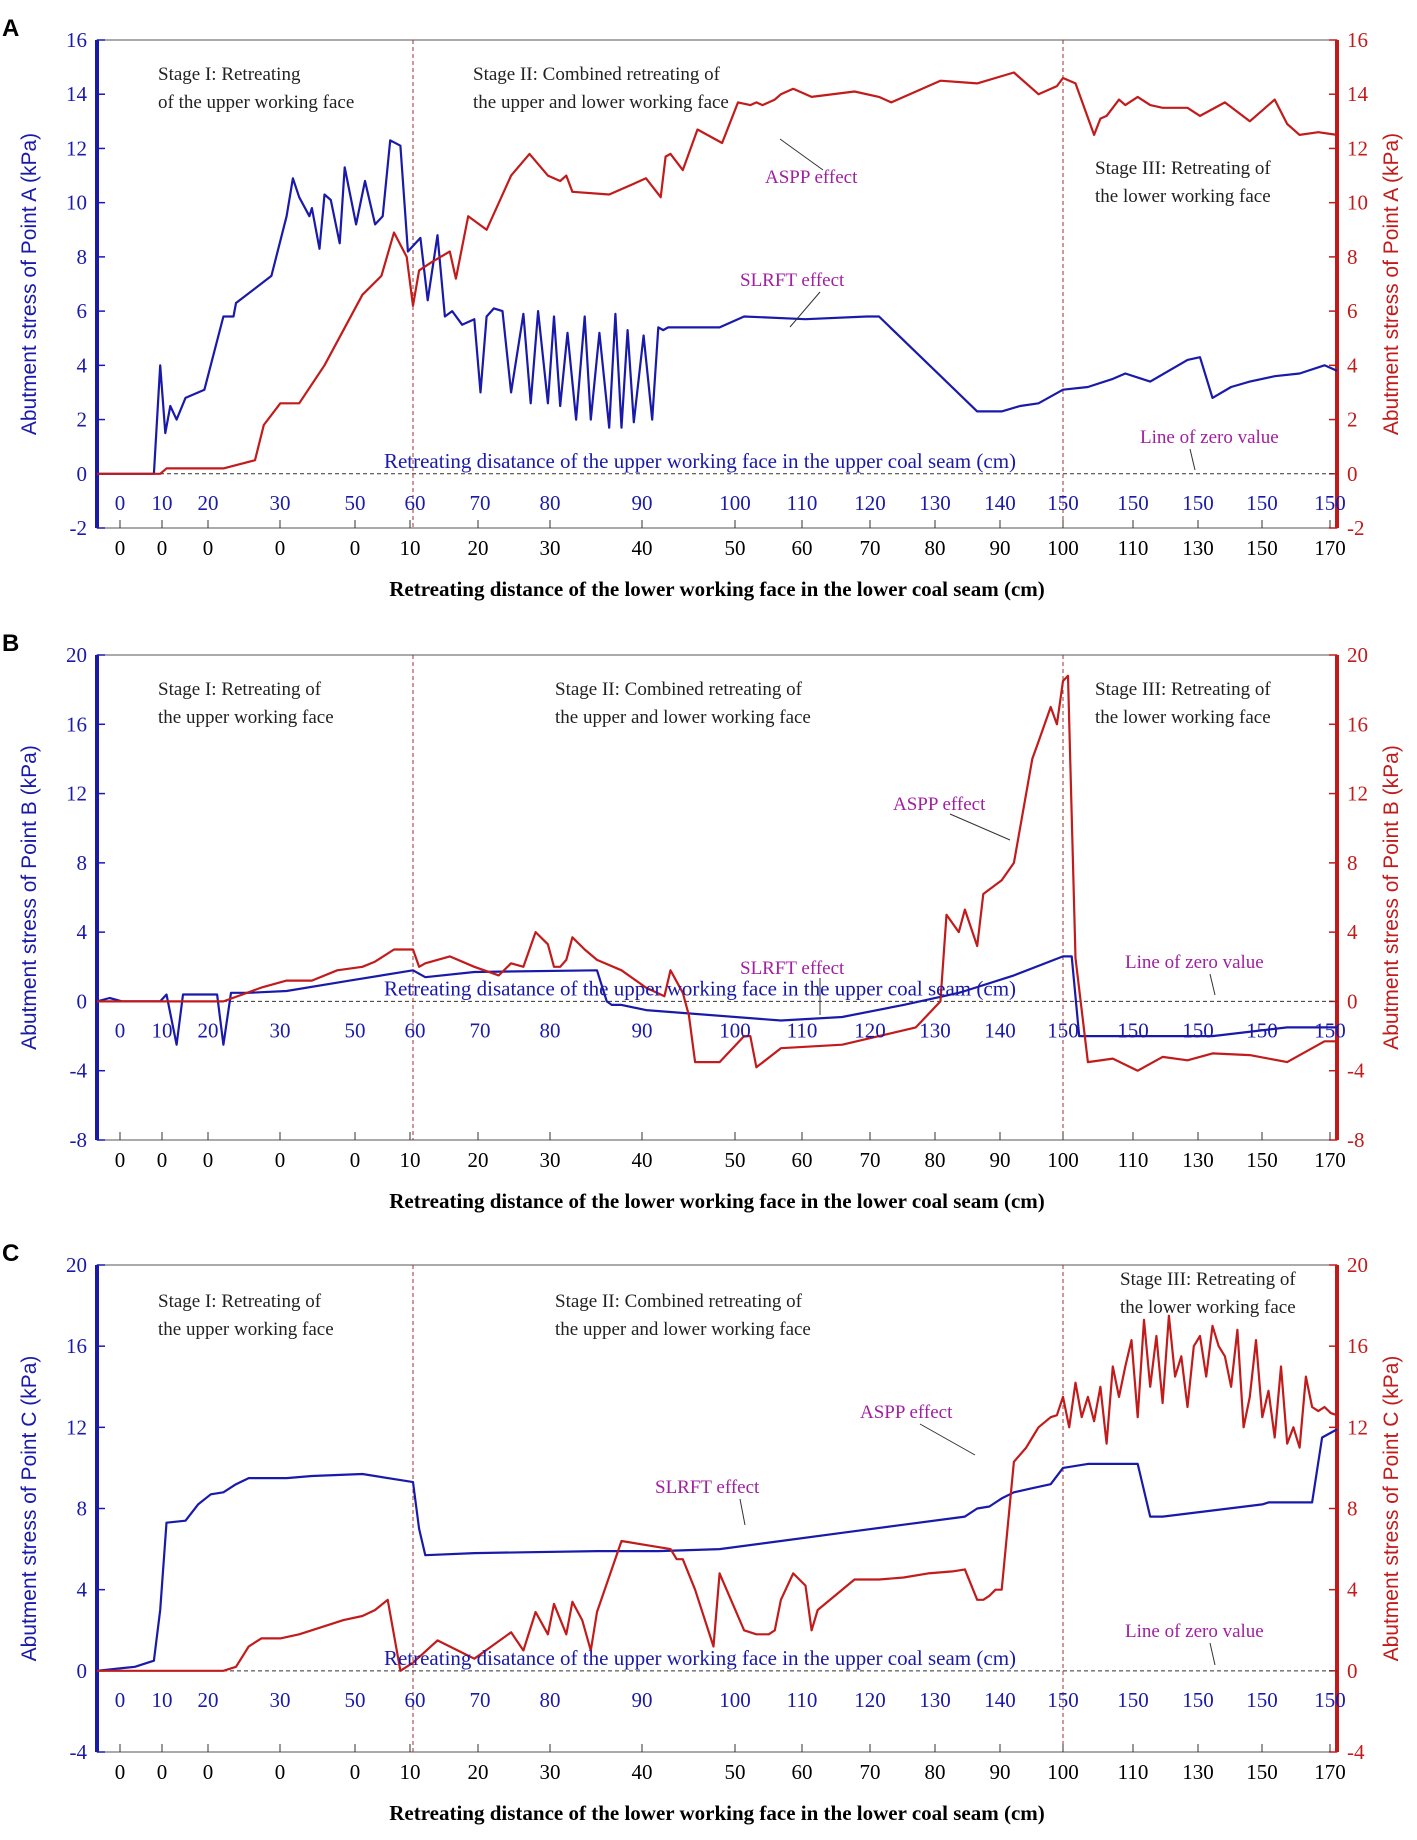 This screenshot has height=1840, width=1417. I want to click on stage-title: Stage I: Retreating, so click(229, 74).